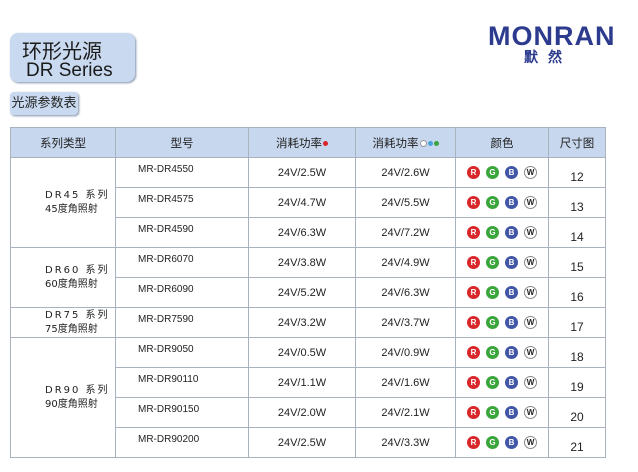 The width and height of the screenshot is (638, 472). I want to click on model-cell: MR-DR7590, so click(182, 322).